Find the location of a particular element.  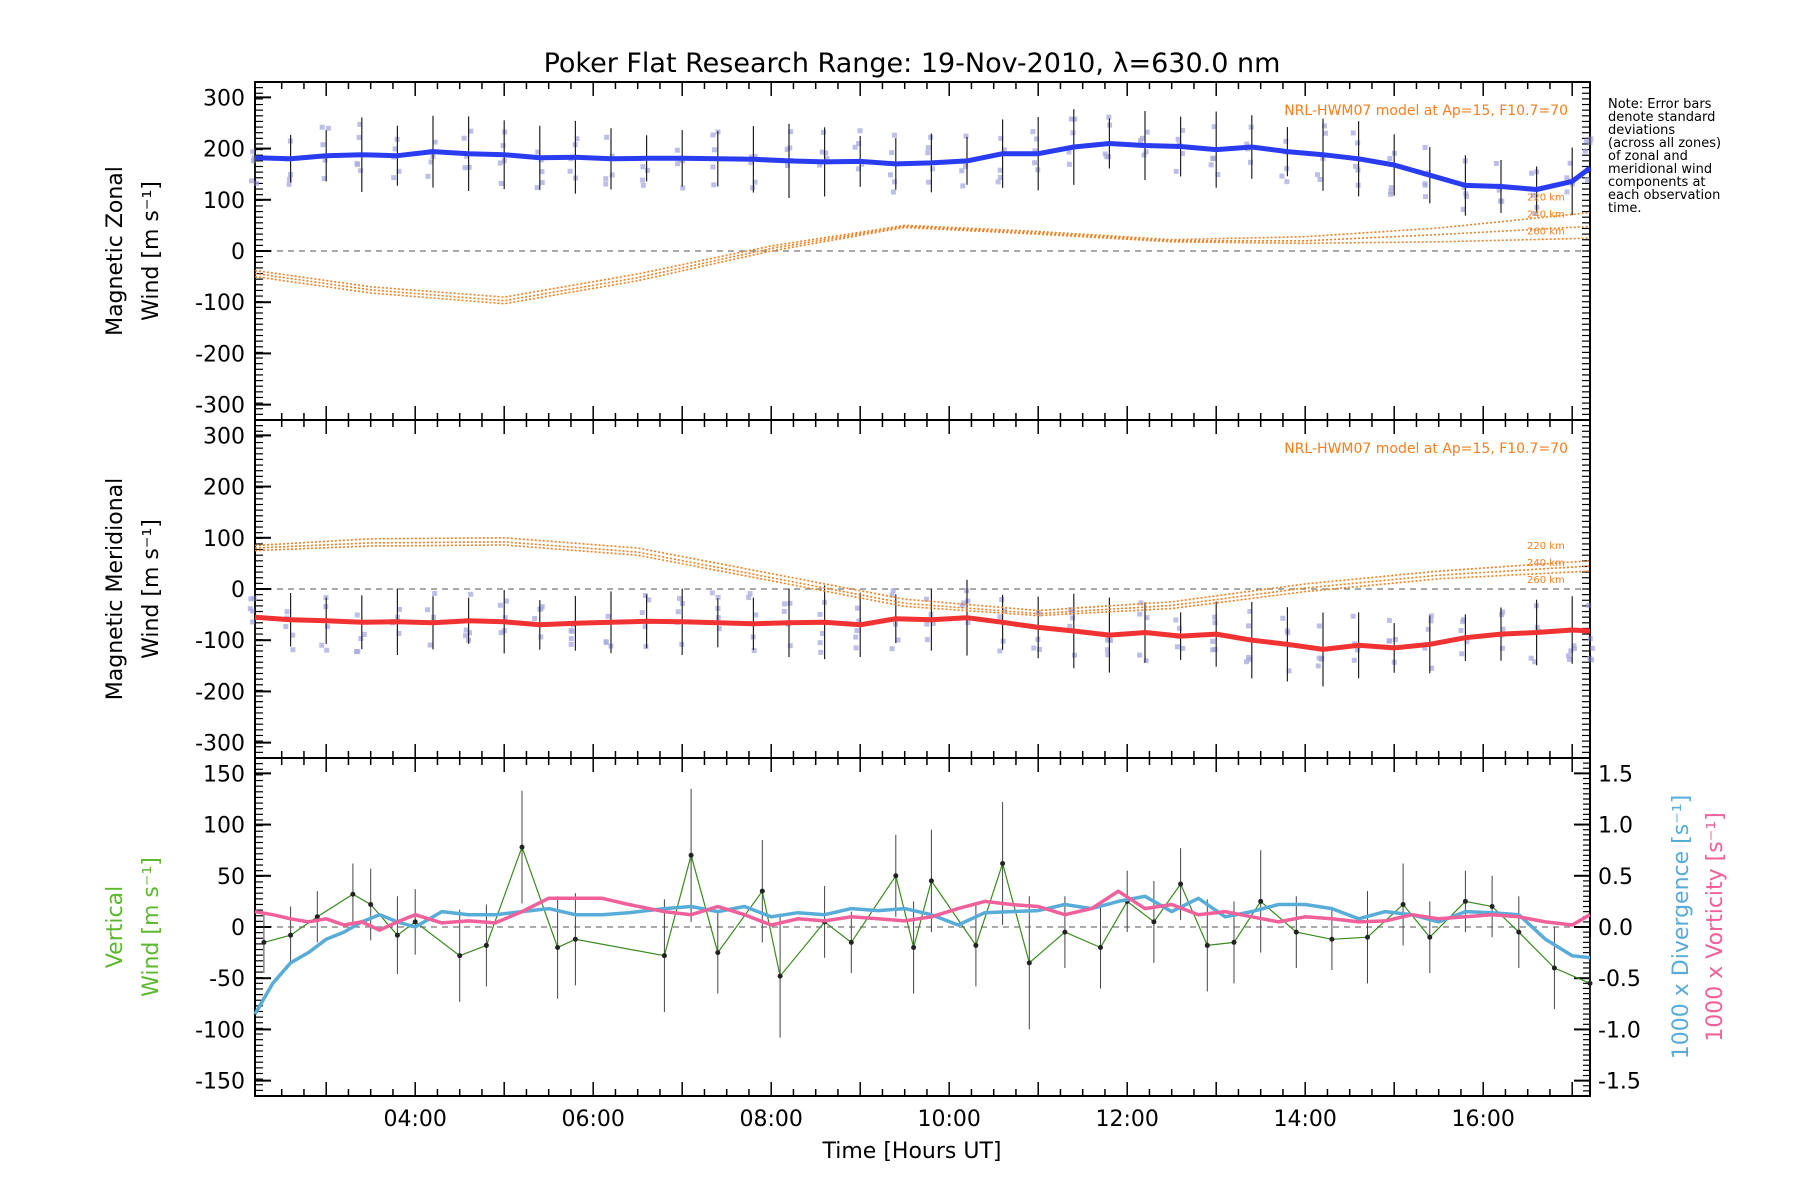

y2-tick-label: 0.0 is located at coordinates (1615, 928).